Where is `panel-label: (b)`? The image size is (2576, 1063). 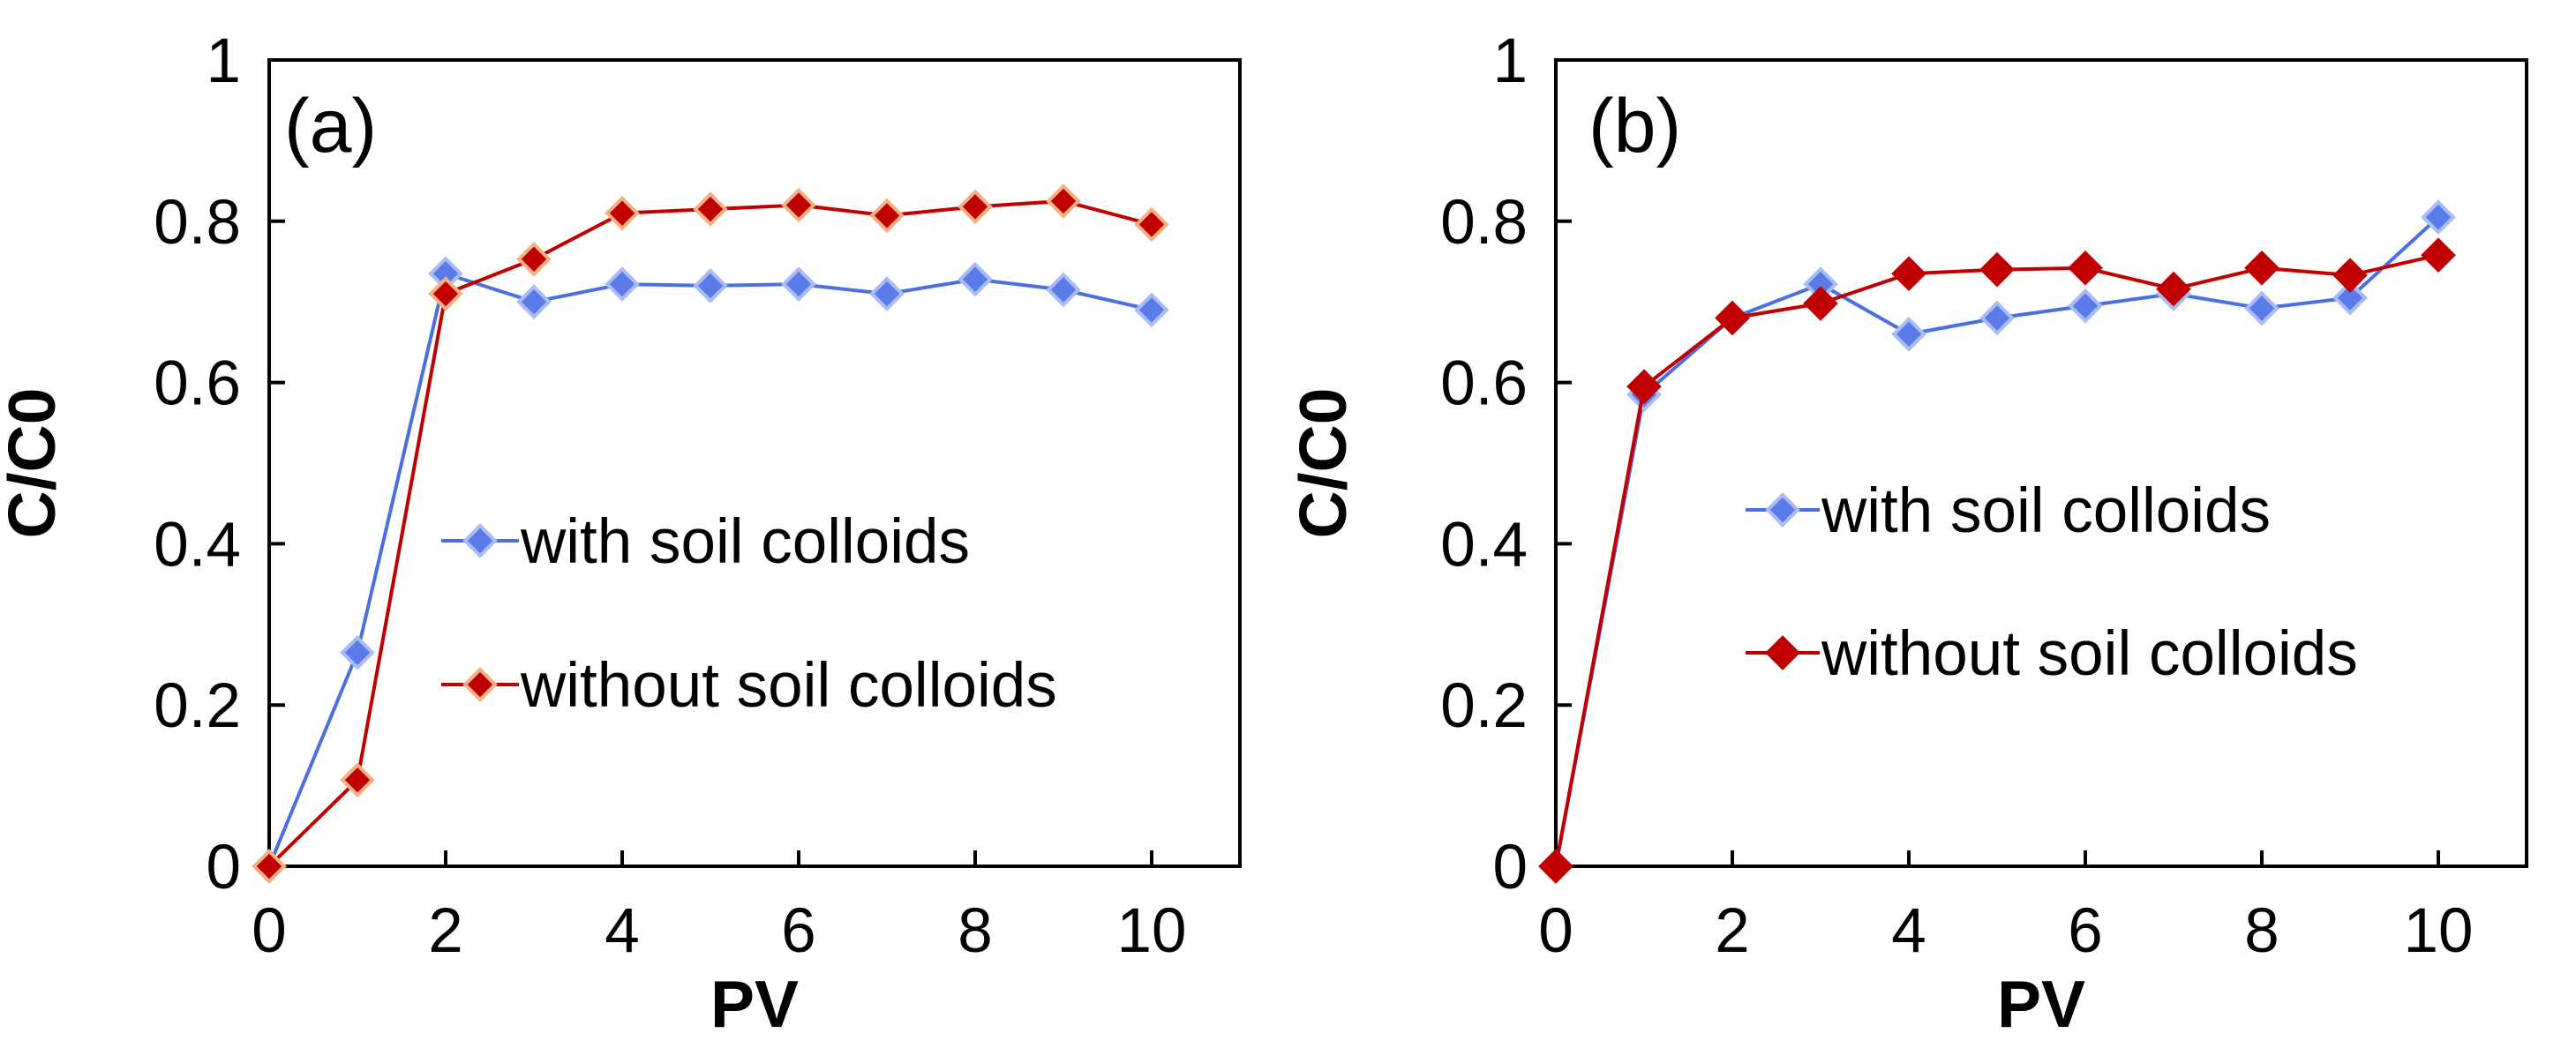
panel-label: (b) is located at coordinates (1634, 126).